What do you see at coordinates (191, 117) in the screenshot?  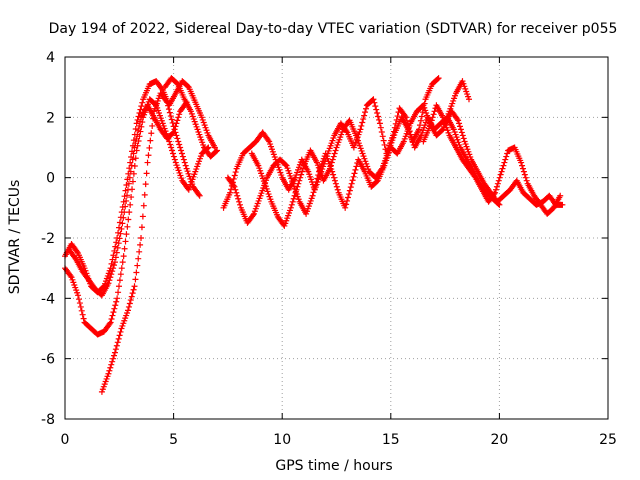 I see `series-track-e` at bounding box center [191, 117].